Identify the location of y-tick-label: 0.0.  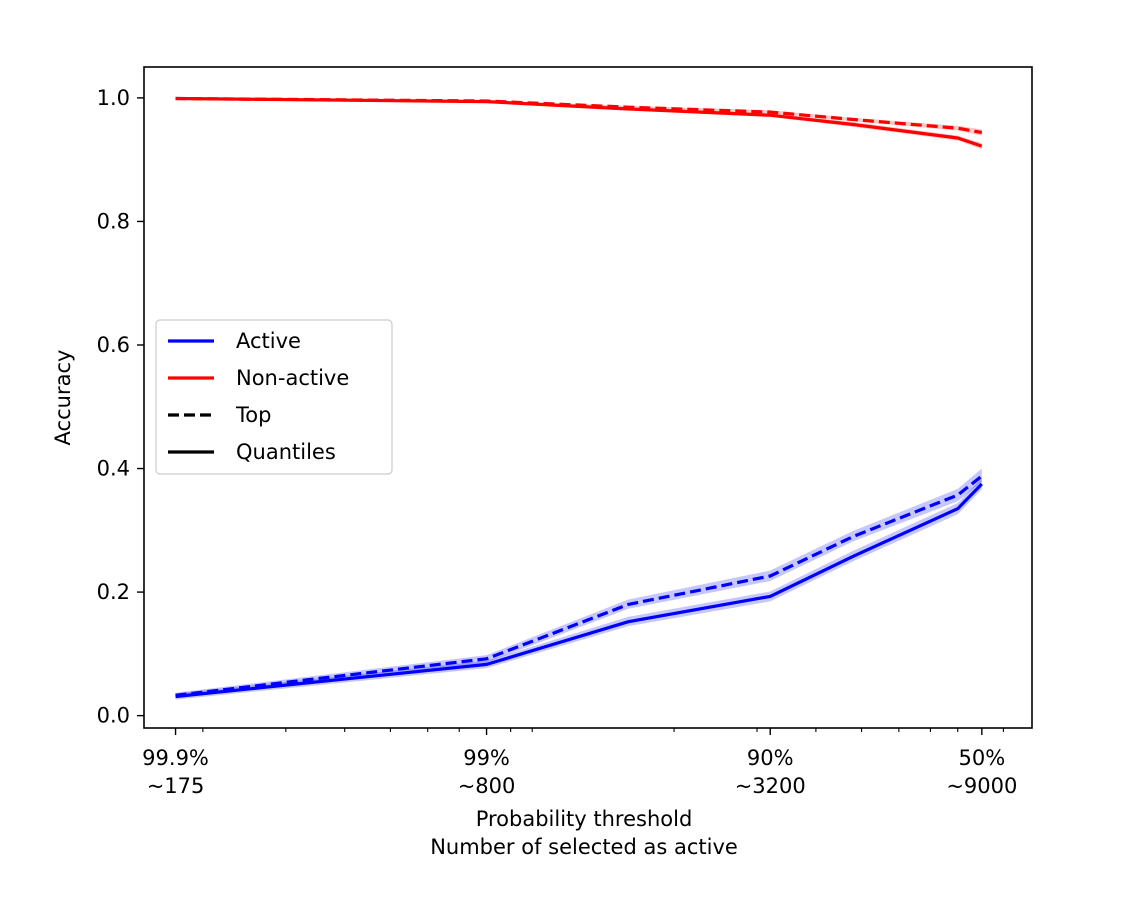
(113, 716).